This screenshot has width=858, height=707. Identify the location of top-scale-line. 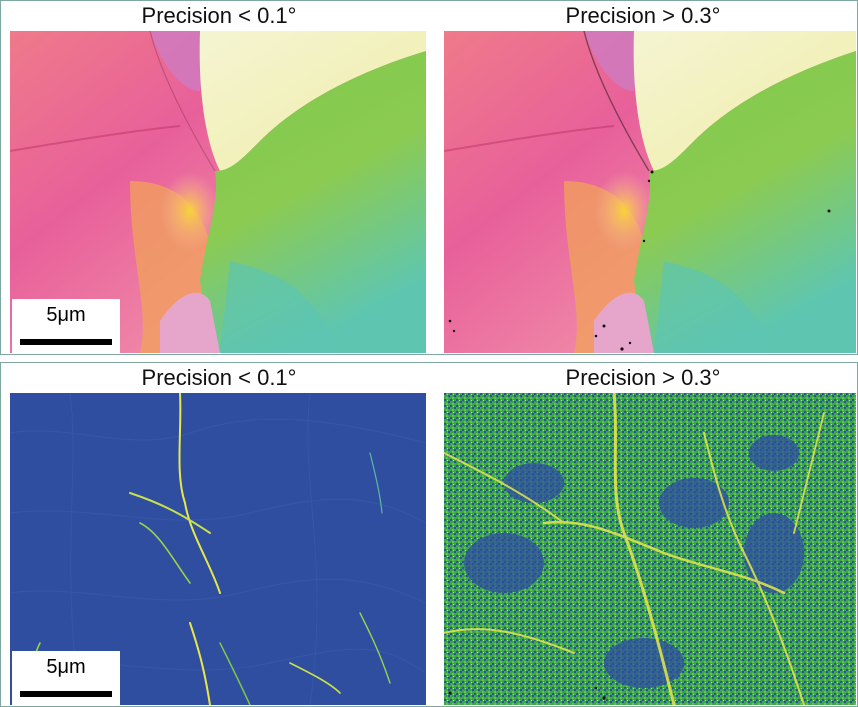
(66, 342).